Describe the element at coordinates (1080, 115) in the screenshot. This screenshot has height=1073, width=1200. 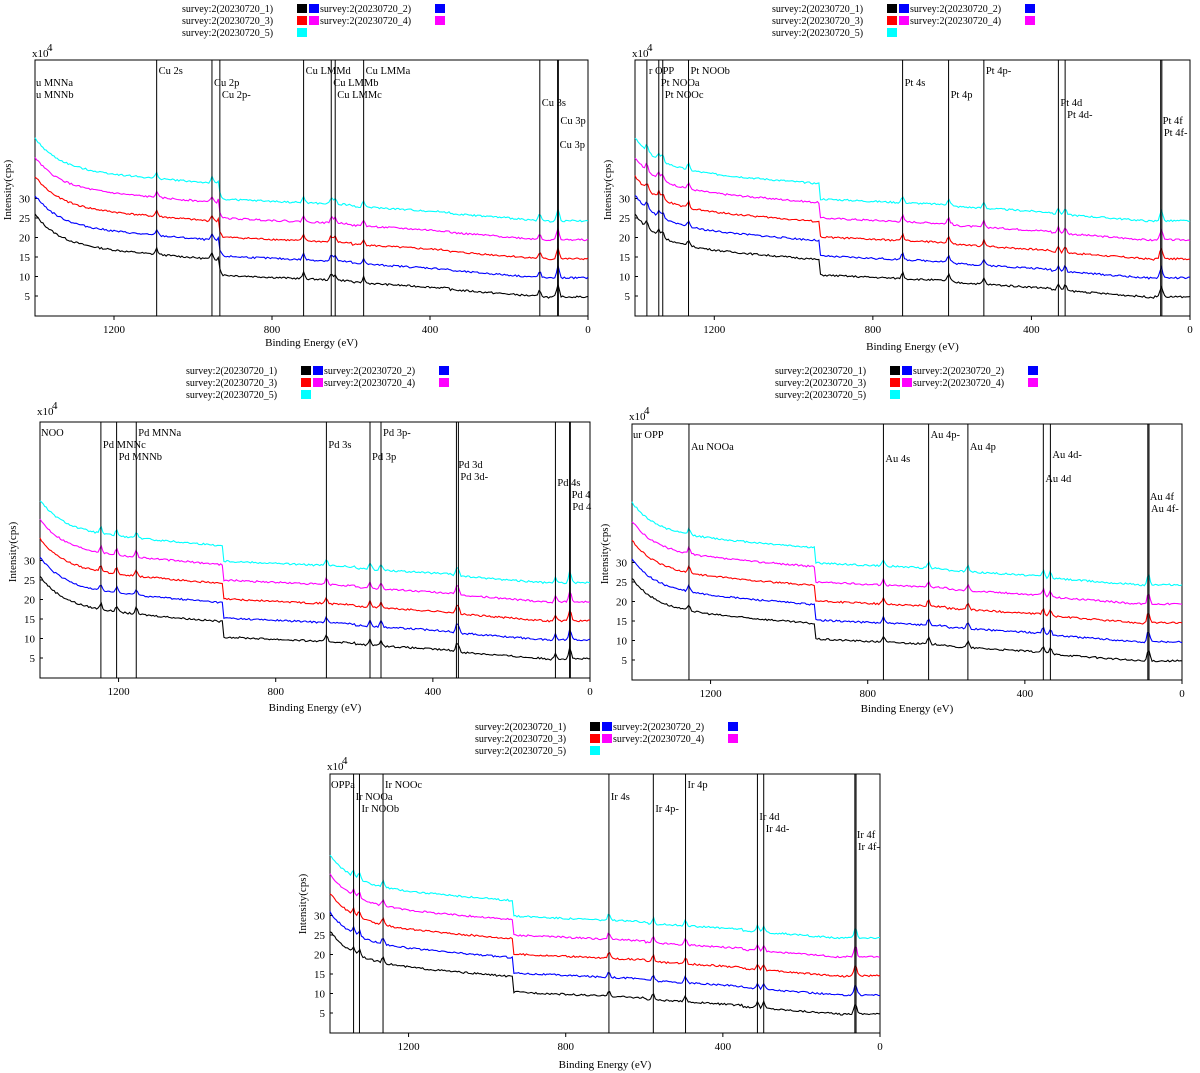
I see `peak-label: Pt 4d-` at that location.